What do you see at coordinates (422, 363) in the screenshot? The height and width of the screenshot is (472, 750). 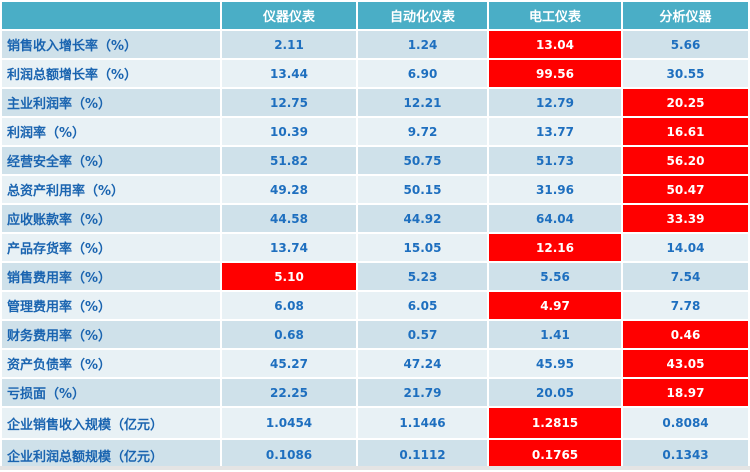 I see `value-cell: 47.24` at bounding box center [422, 363].